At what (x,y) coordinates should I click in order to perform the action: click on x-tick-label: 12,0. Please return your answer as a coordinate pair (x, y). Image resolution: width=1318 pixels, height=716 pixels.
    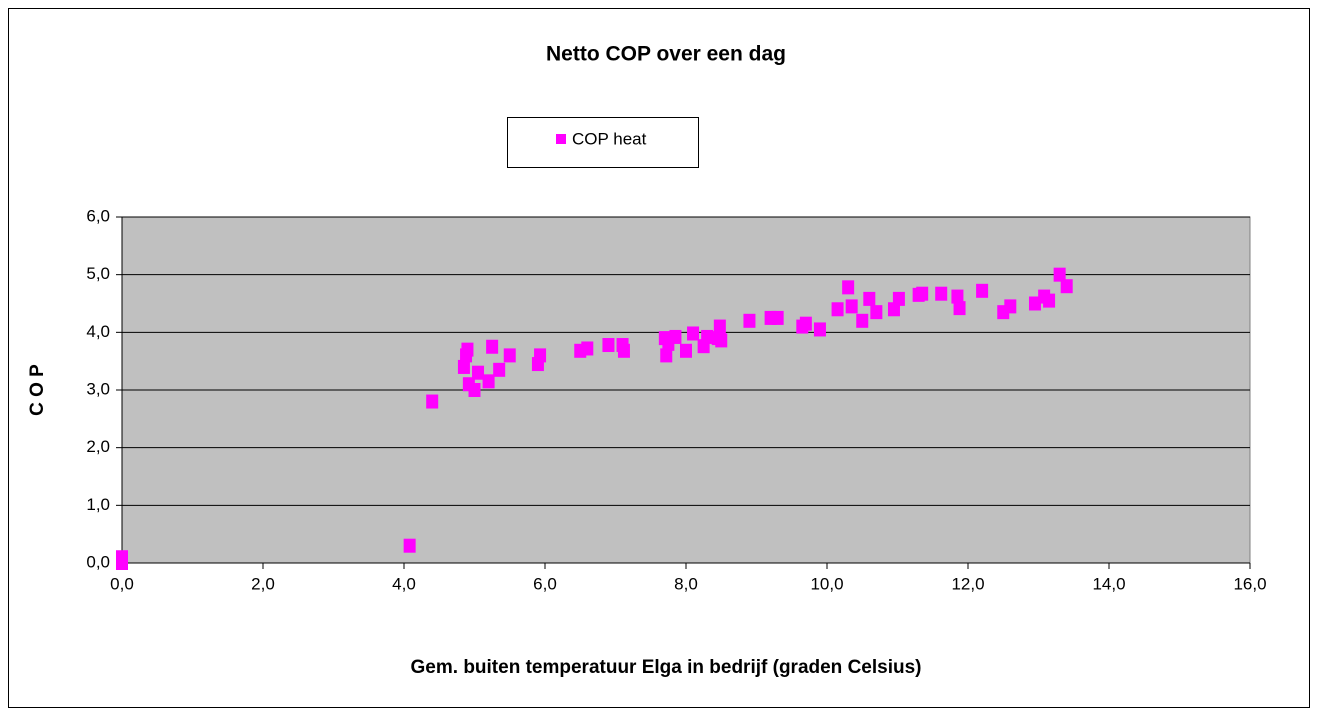
    Looking at the image, I should click on (967, 583).